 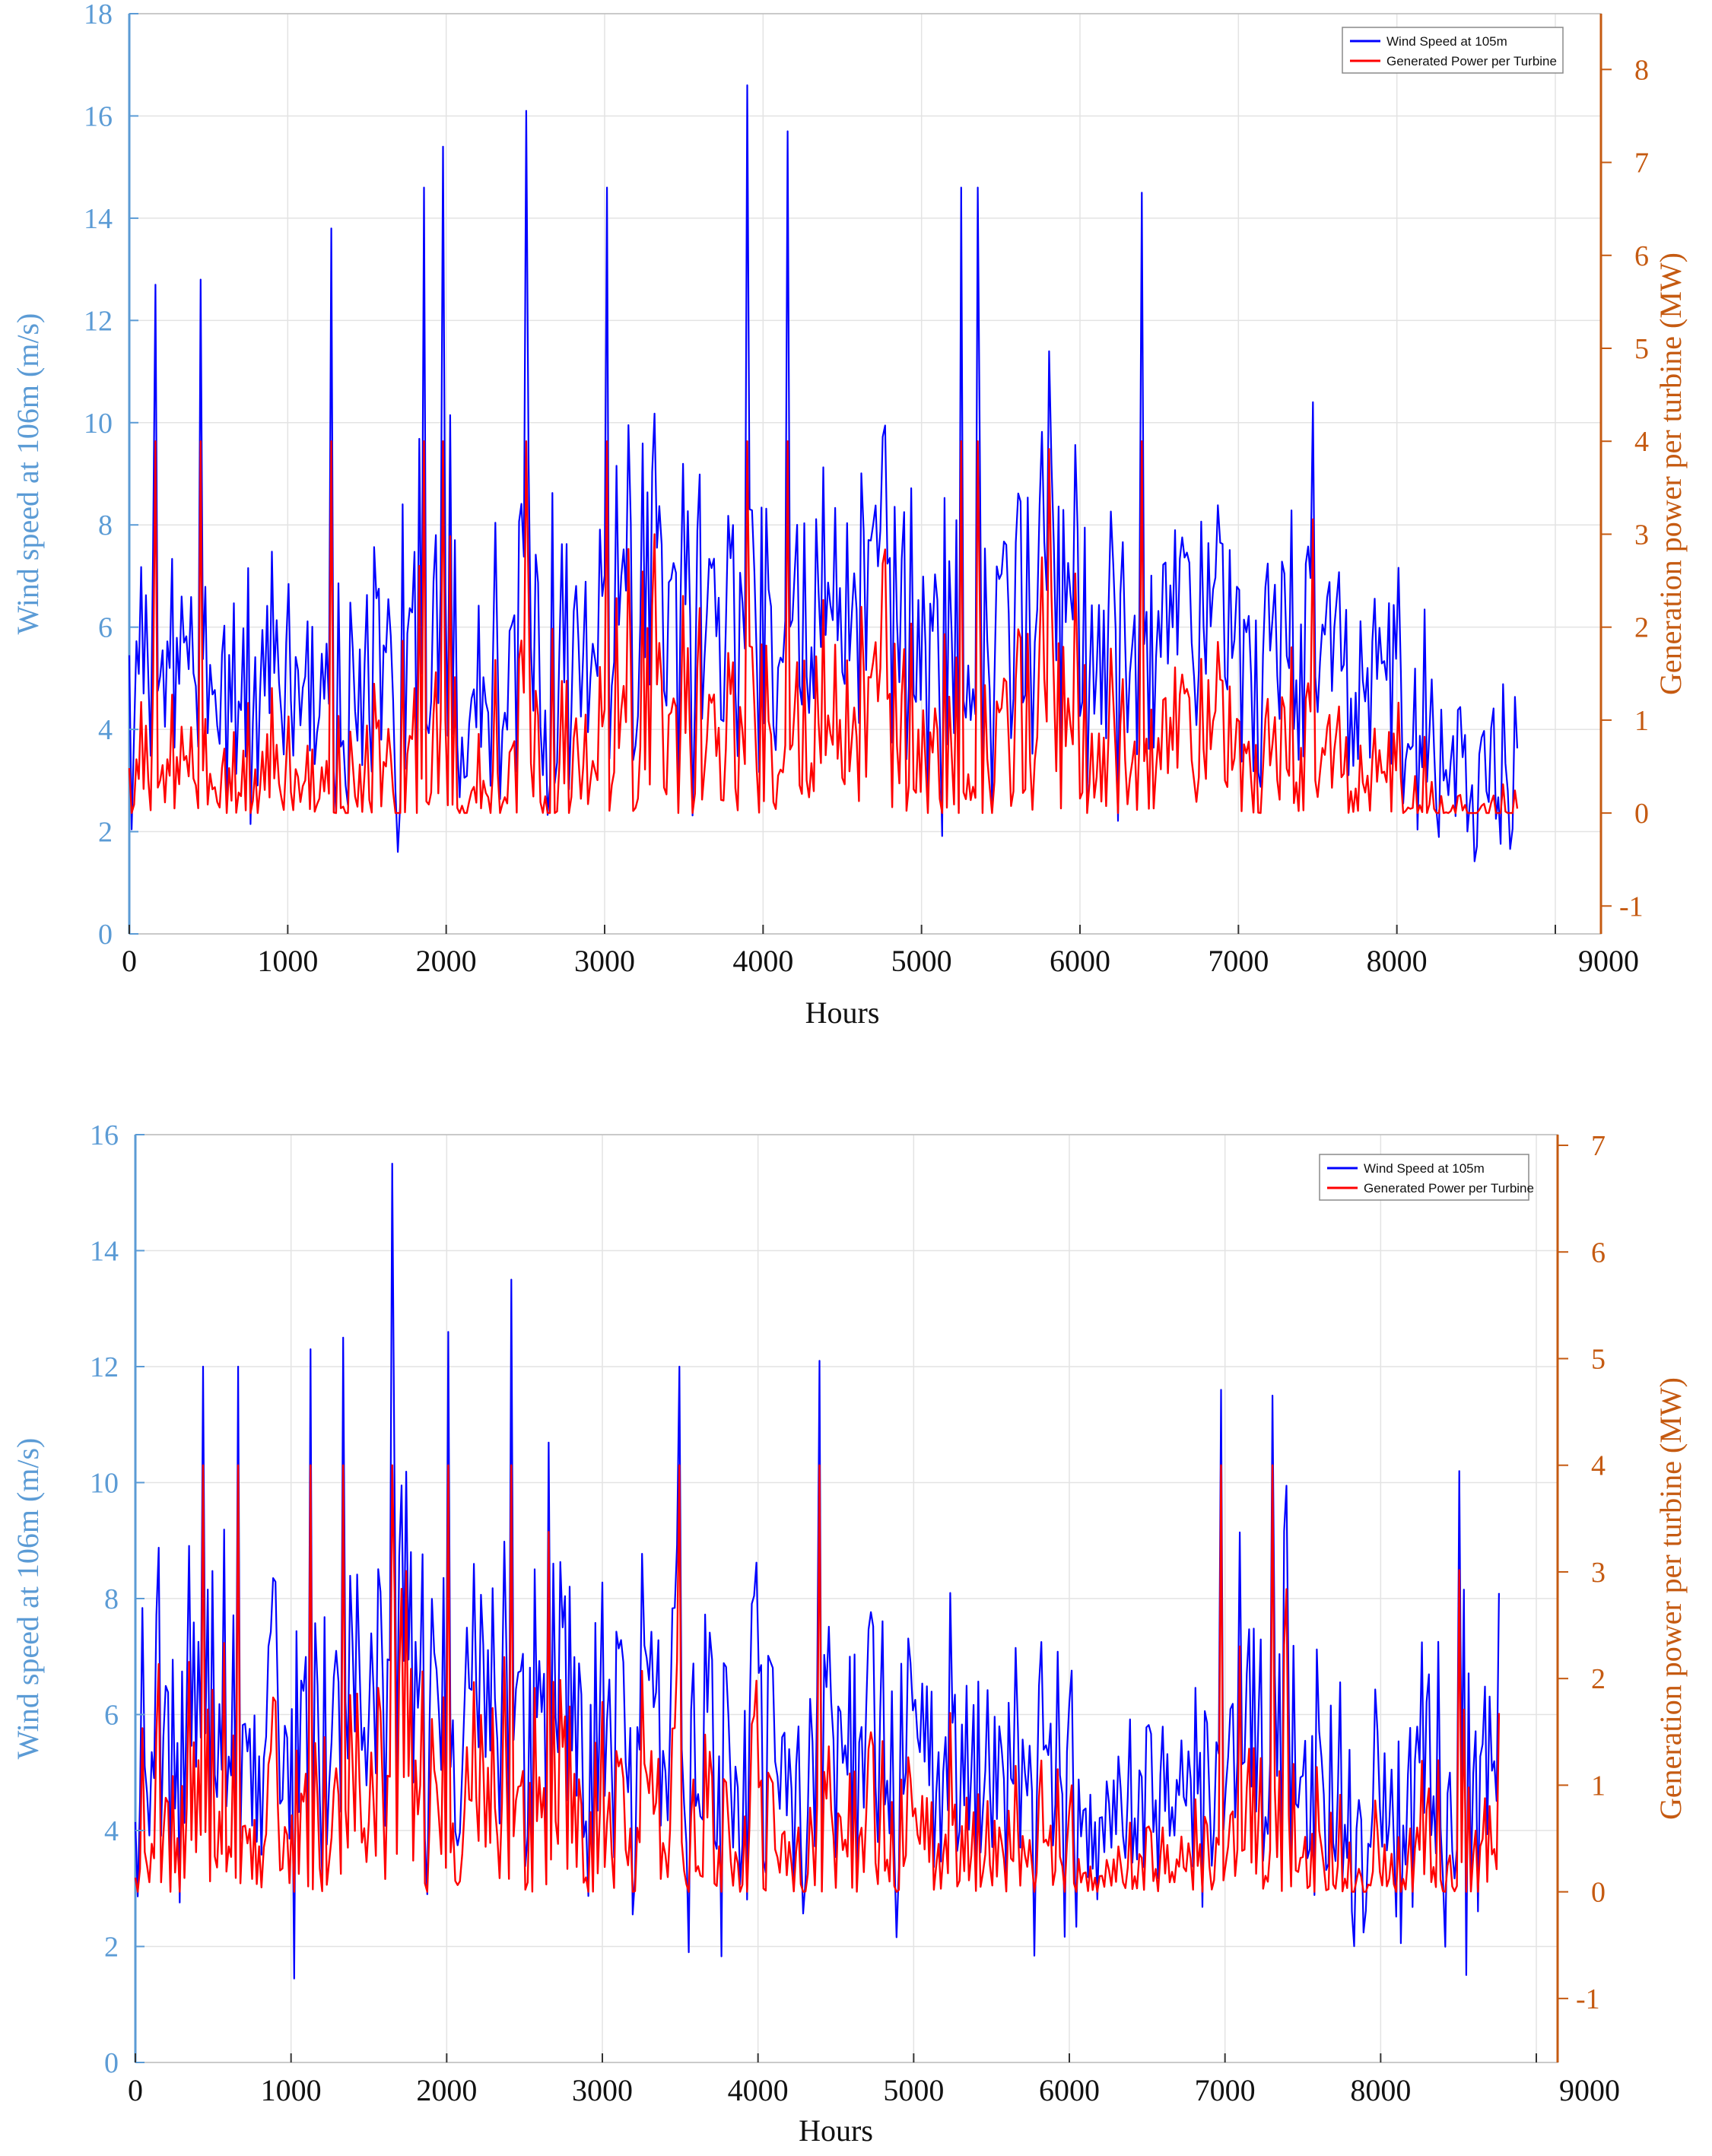 What do you see at coordinates (823, 627) in the screenshot?
I see `series-generated-power` at bounding box center [823, 627].